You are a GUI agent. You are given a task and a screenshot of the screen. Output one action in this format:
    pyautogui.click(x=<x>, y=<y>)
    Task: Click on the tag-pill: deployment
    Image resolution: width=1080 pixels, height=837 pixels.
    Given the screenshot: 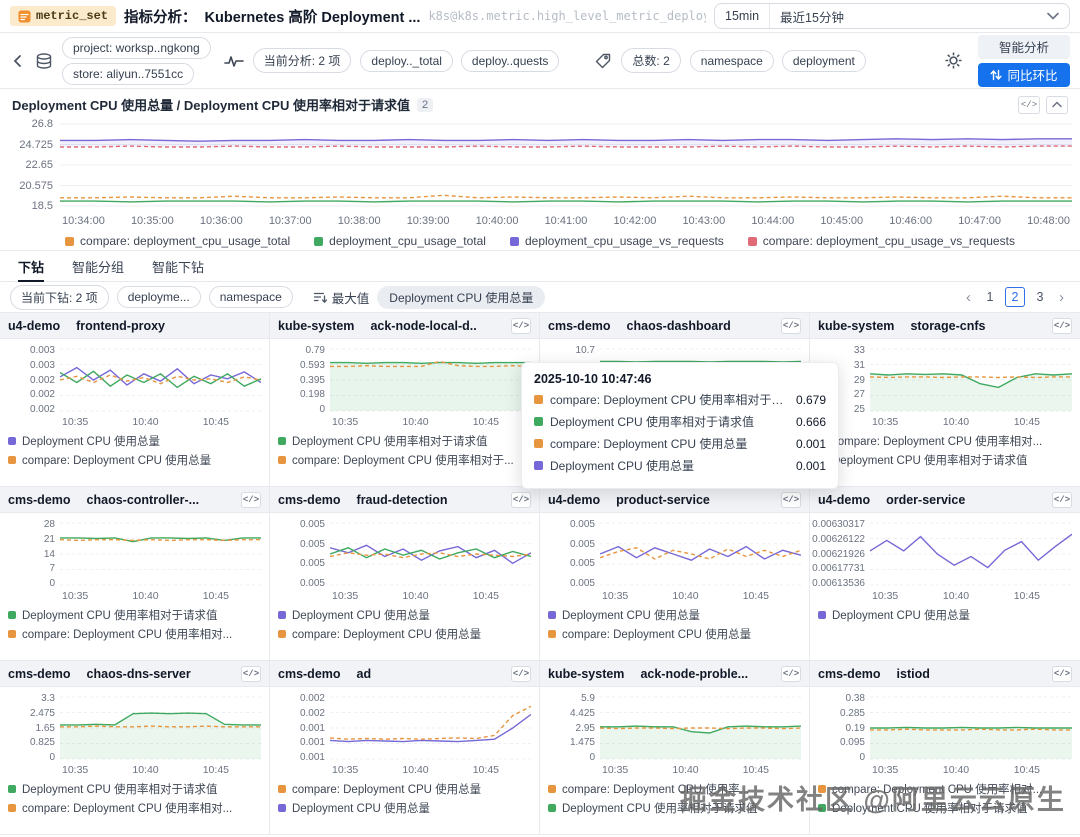 What is the action you would take?
    pyautogui.click(x=823, y=60)
    